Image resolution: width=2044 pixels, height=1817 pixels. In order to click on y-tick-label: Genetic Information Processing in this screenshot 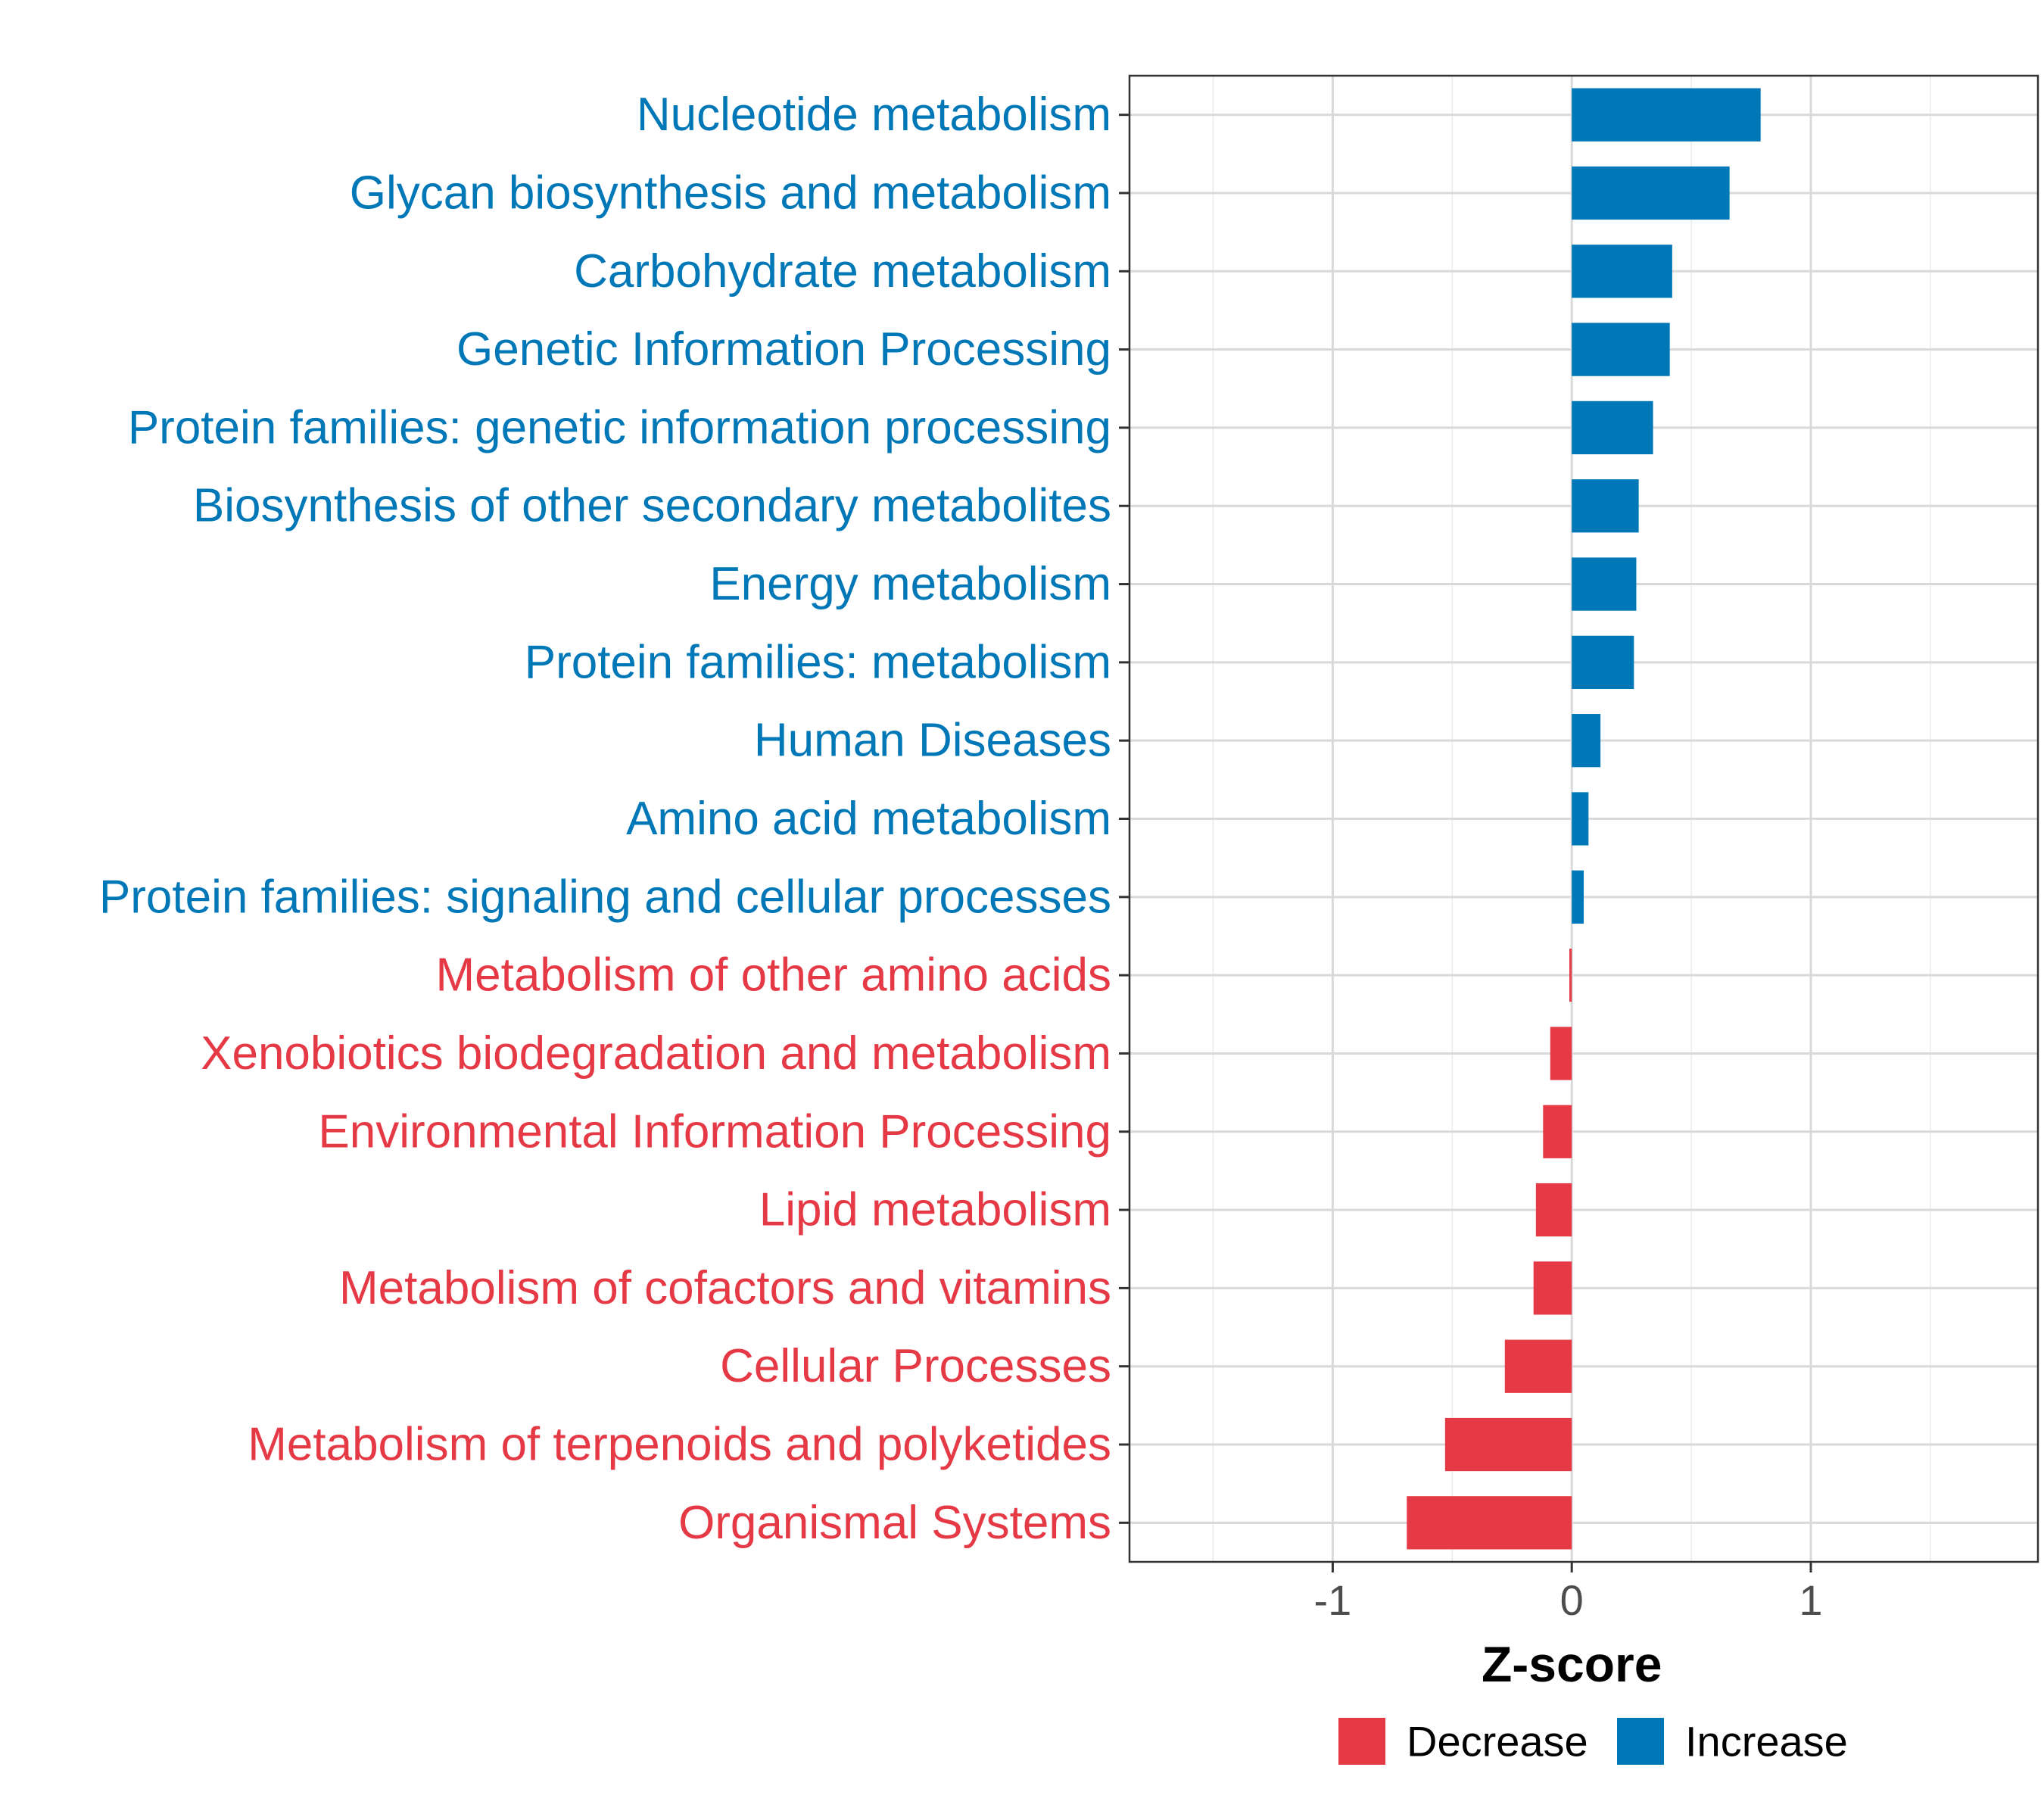, I will do `click(783, 349)`.